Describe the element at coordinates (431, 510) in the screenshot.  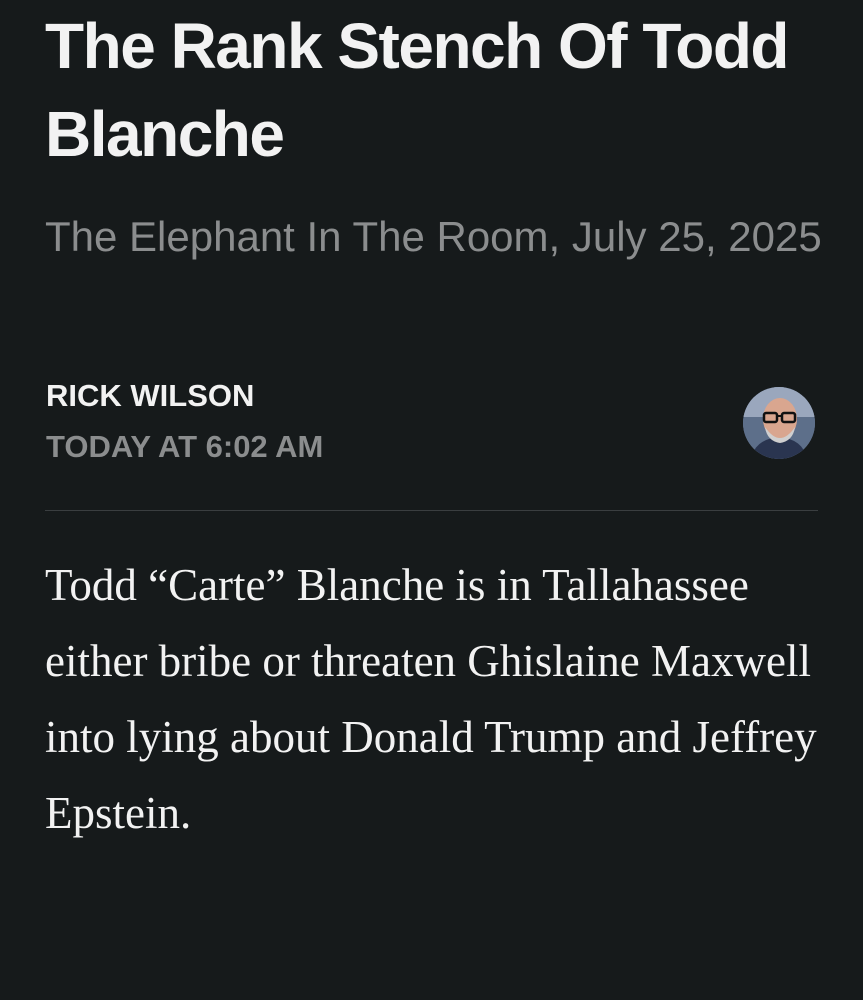
I see `divider` at that location.